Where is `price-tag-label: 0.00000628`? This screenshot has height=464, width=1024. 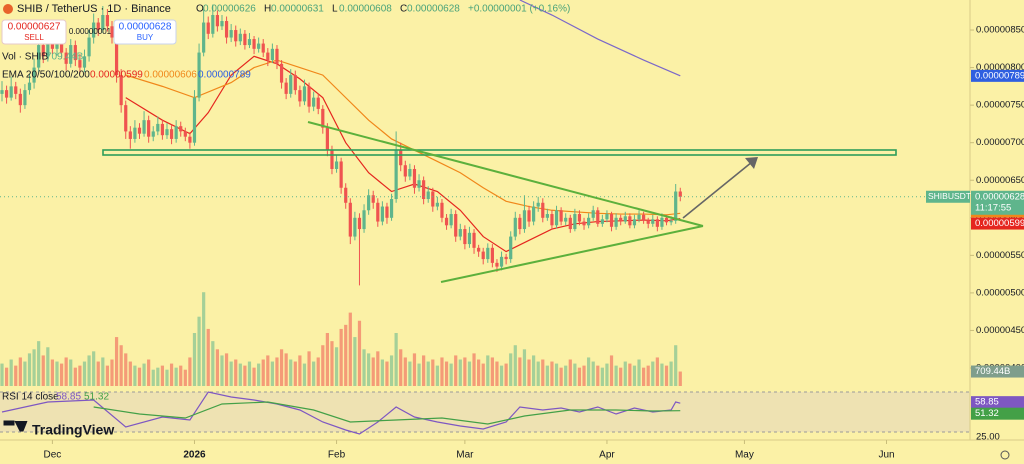 price-tag-label: 0.00000628 is located at coordinates (999, 196).